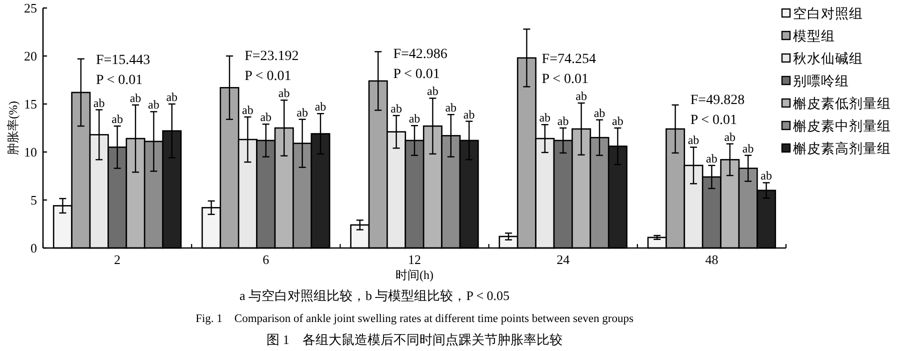  I want to click on y-tick-label: 20, so click(30, 56).